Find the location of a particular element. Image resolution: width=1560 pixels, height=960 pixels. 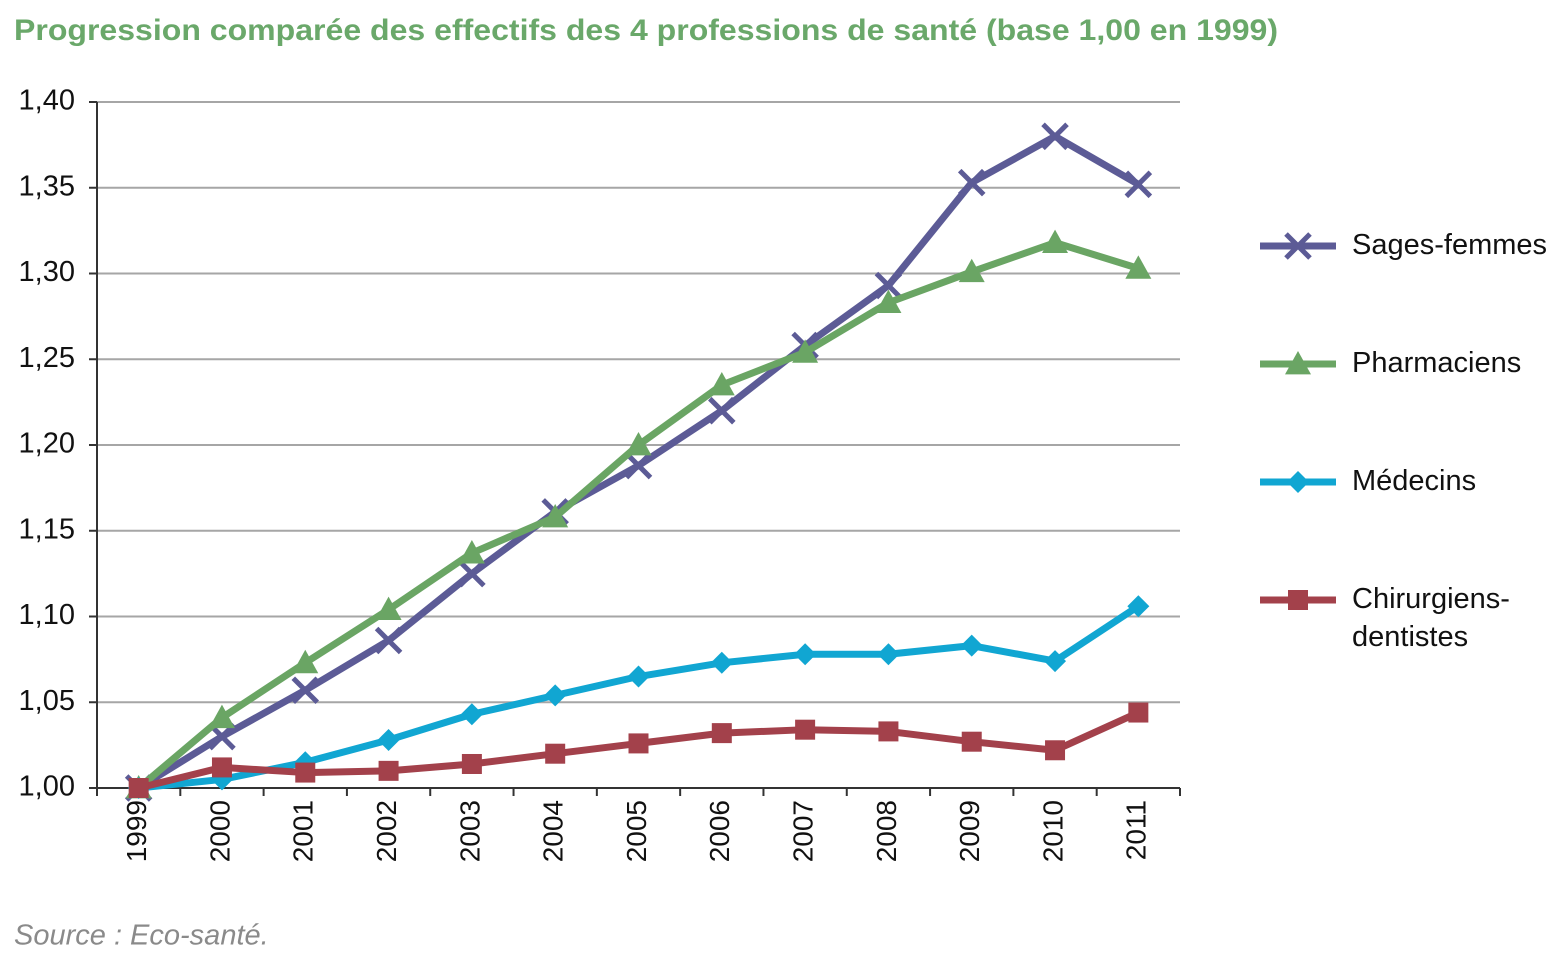

legend-item: Sages-femmes is located at coordinates (1404, 245).